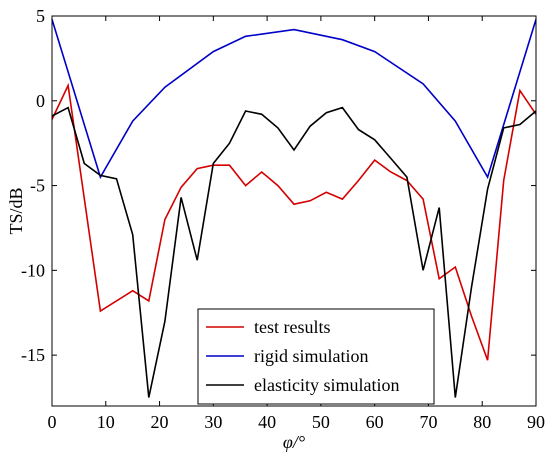 The width and height of the screenshot is (550, 458). I want to click on legend-label-1: test results, so click(292, 327).